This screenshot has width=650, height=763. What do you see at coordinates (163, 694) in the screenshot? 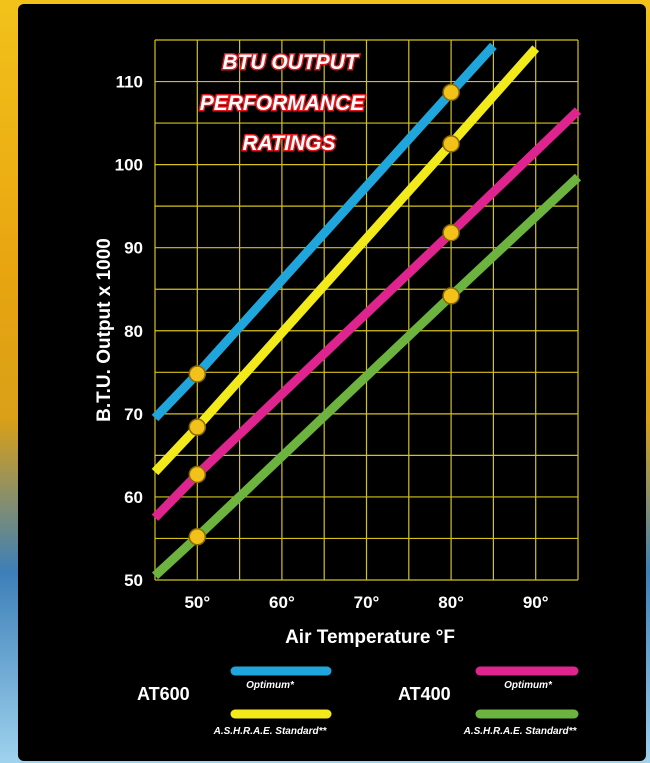
I see `legend-model-at600: AT600` at bounding box center [163, 694].